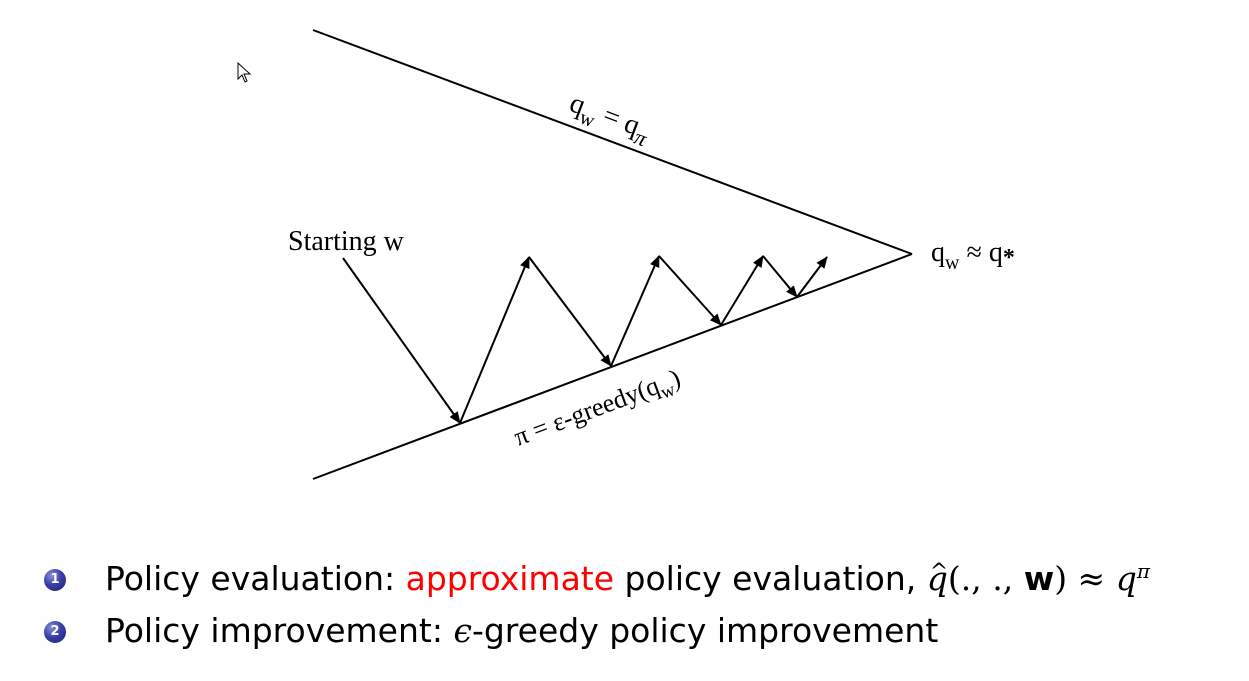 This screenshot has height=681, width=1249. What do you see at coordinates (770, 578) in the screenshot?
I see `bullet-suffix: policy evaluation,` at bounding box center [770, 578].